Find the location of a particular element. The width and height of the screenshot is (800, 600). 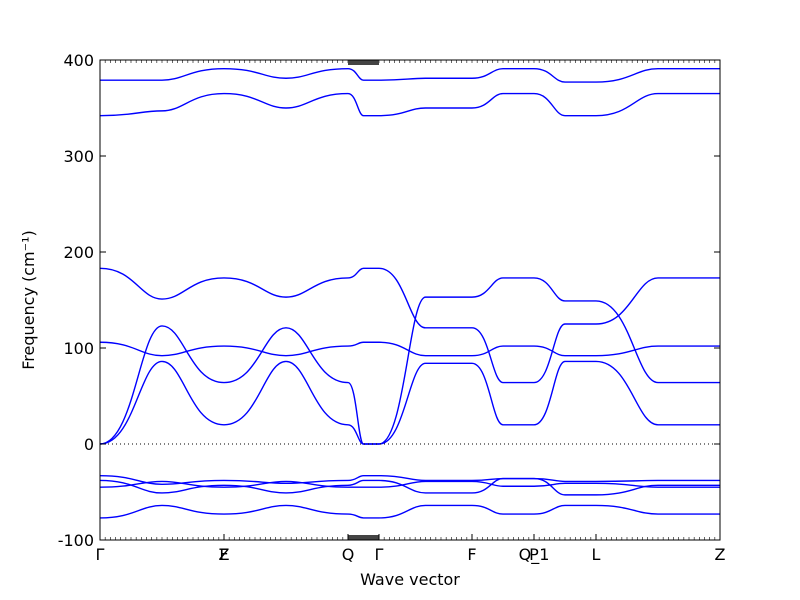

band-line-s1-b1 is located at coordinates (286, 355).